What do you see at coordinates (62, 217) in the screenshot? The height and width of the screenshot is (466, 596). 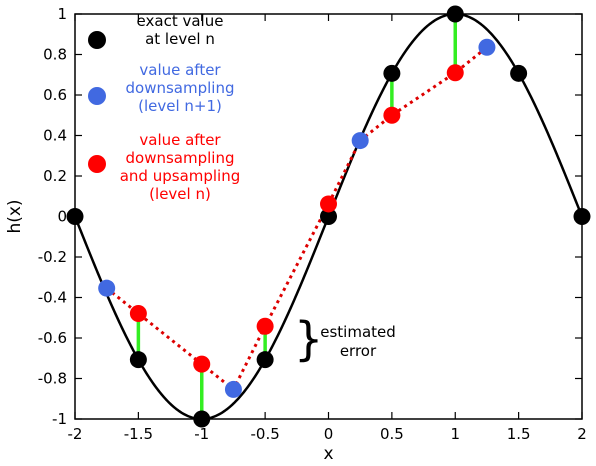 I see `y-tick-label: 0` at bounding box center [62, 217].